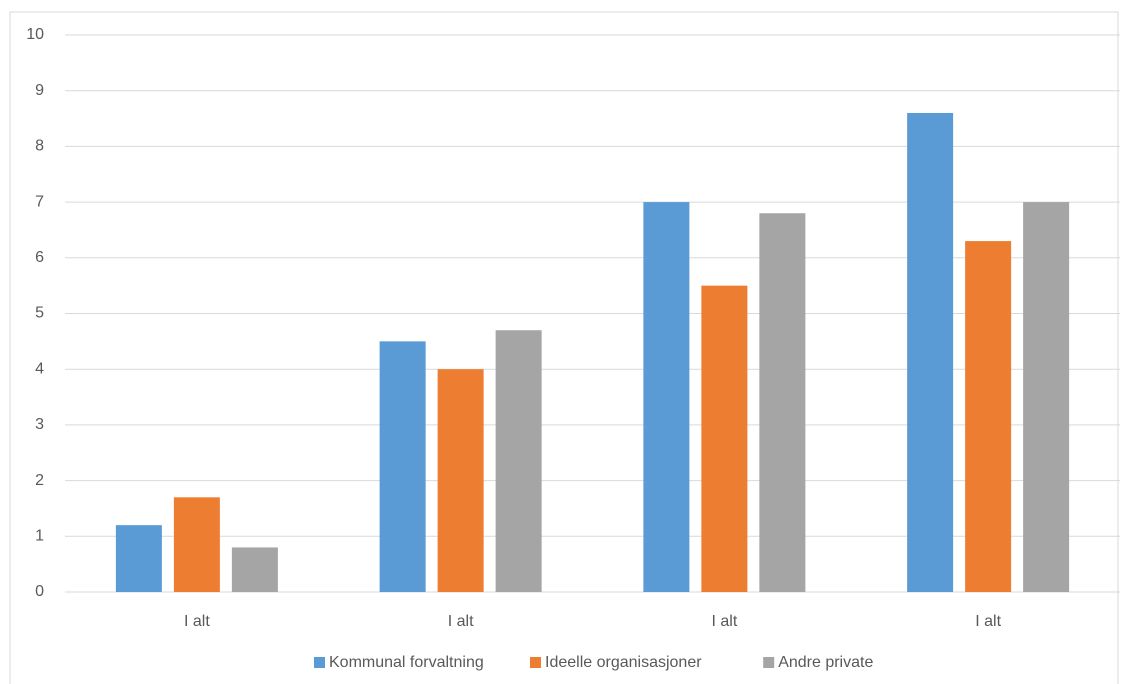 The image size is (1128, 684). What do you see at coordinates (39, 536) in the screenshot?
I see `y-tick-label: 1` at bounding box center [39, 536].